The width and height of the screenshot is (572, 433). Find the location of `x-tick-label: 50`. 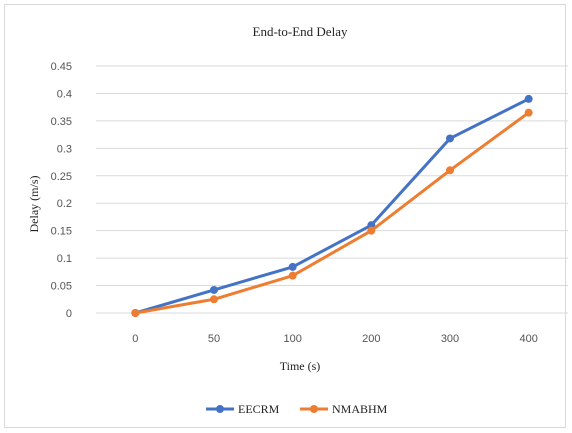

x-tick-label: 50 is located at coordinates (214, 339).